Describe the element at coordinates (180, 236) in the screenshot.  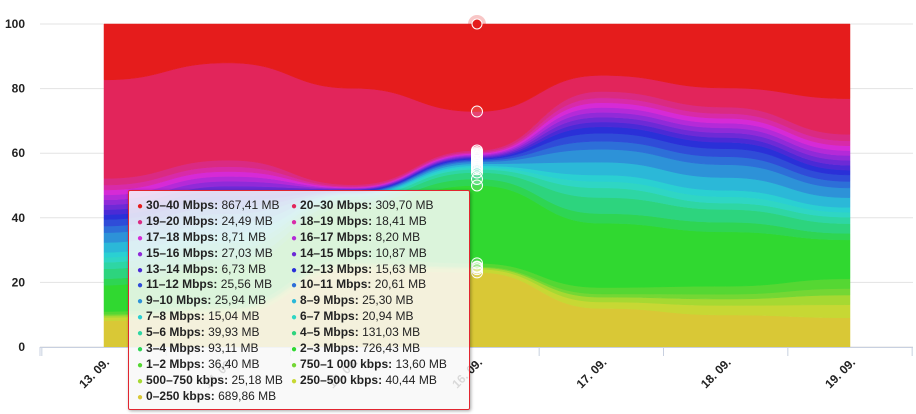
I see `series-name: 17–18 Mbps` at that location.